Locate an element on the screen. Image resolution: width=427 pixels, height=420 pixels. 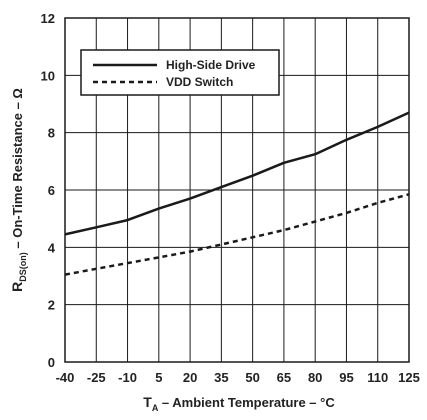
y-tick-label: 2 is located at coordinates (51, 305).